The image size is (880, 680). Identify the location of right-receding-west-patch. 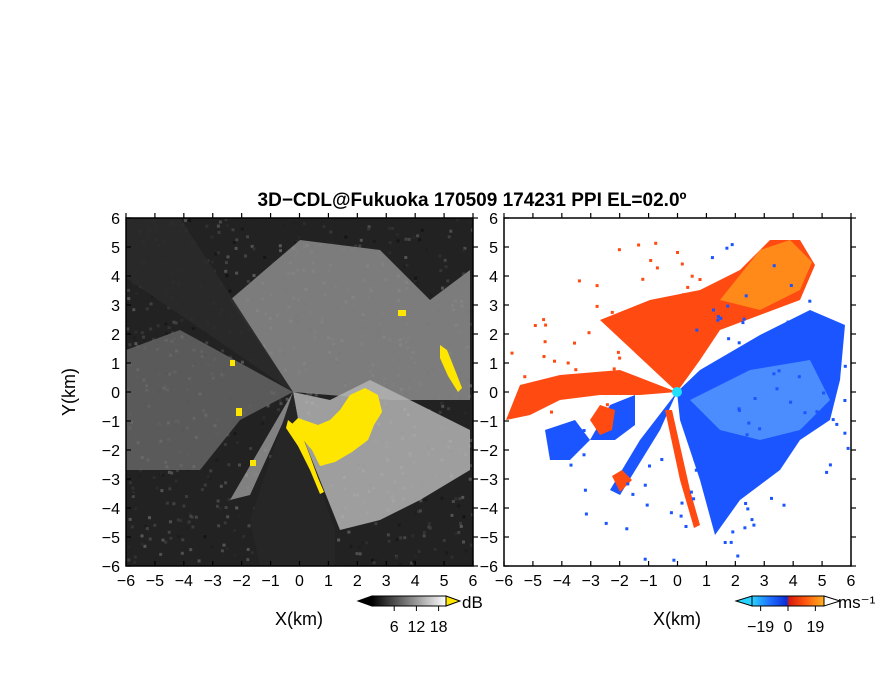
(602, 420).